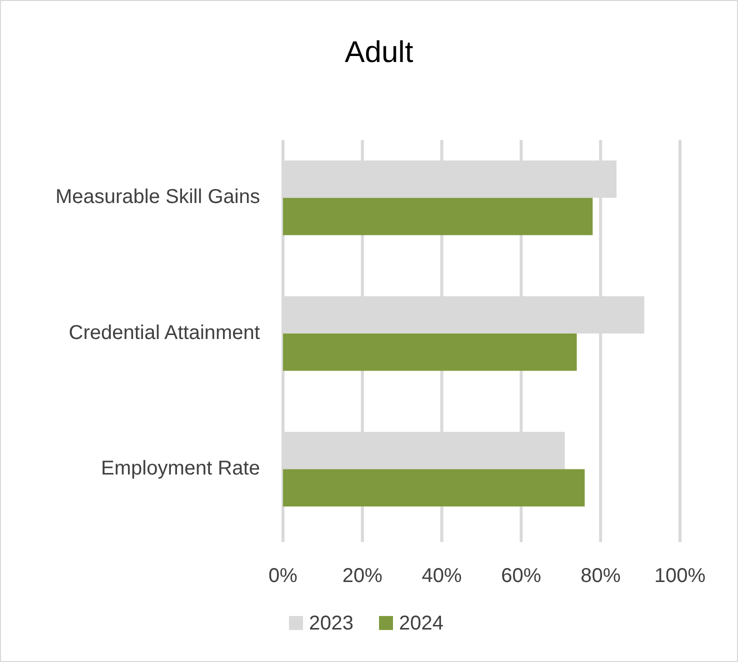 Image resolution: width=738 pixels, height=662 pixels. I want to click on legend-label: 2023, so click(331, 623).